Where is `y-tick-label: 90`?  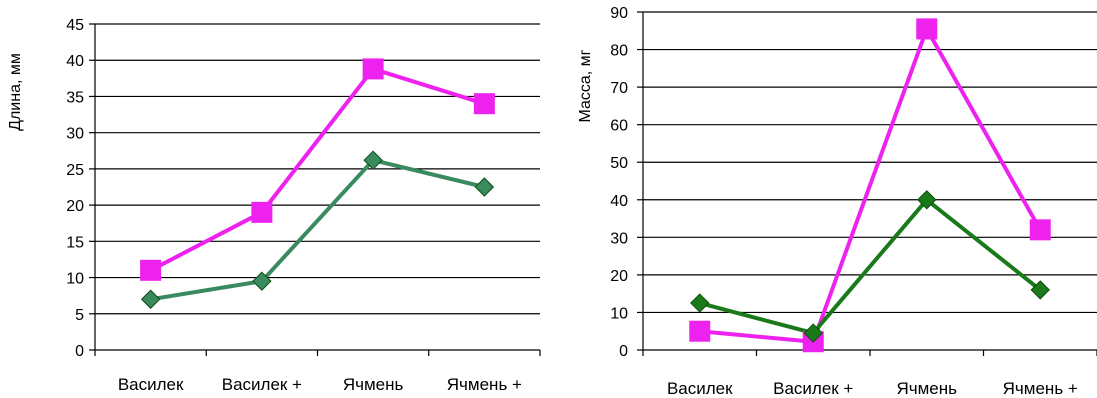 y-tick-label: 90 is located at coordinates (619, 13).